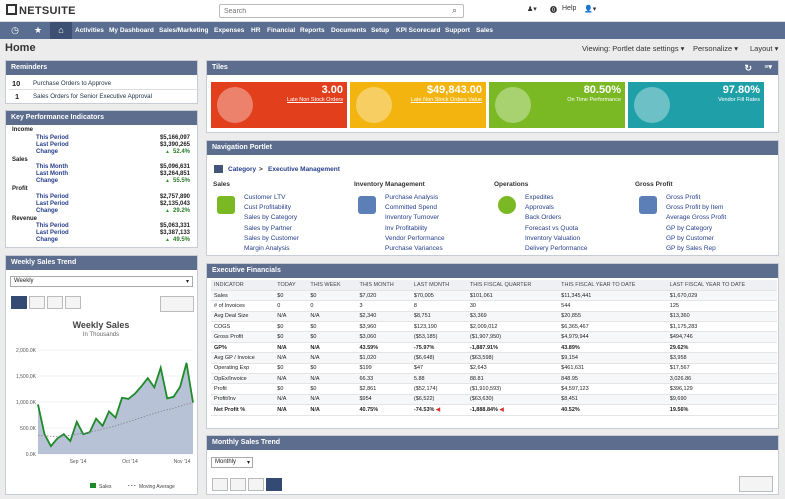 This screenshot has width=785, height=499. What do you see at coordinates (492, 443) in the screenshot?
I see `monthly-title: Monthly Sales Trend` at bounding box center [492, 443].